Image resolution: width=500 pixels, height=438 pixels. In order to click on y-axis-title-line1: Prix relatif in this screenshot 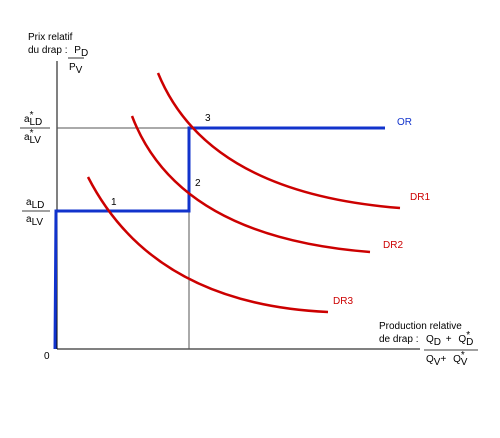, I will do `click(50, 37)`.